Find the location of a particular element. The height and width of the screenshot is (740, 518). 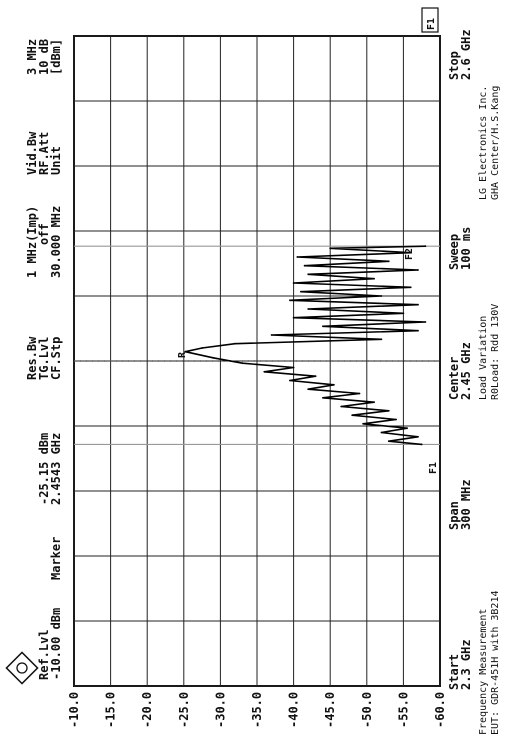

marker-f2-label: F2 is located at coordinates (409, 254).